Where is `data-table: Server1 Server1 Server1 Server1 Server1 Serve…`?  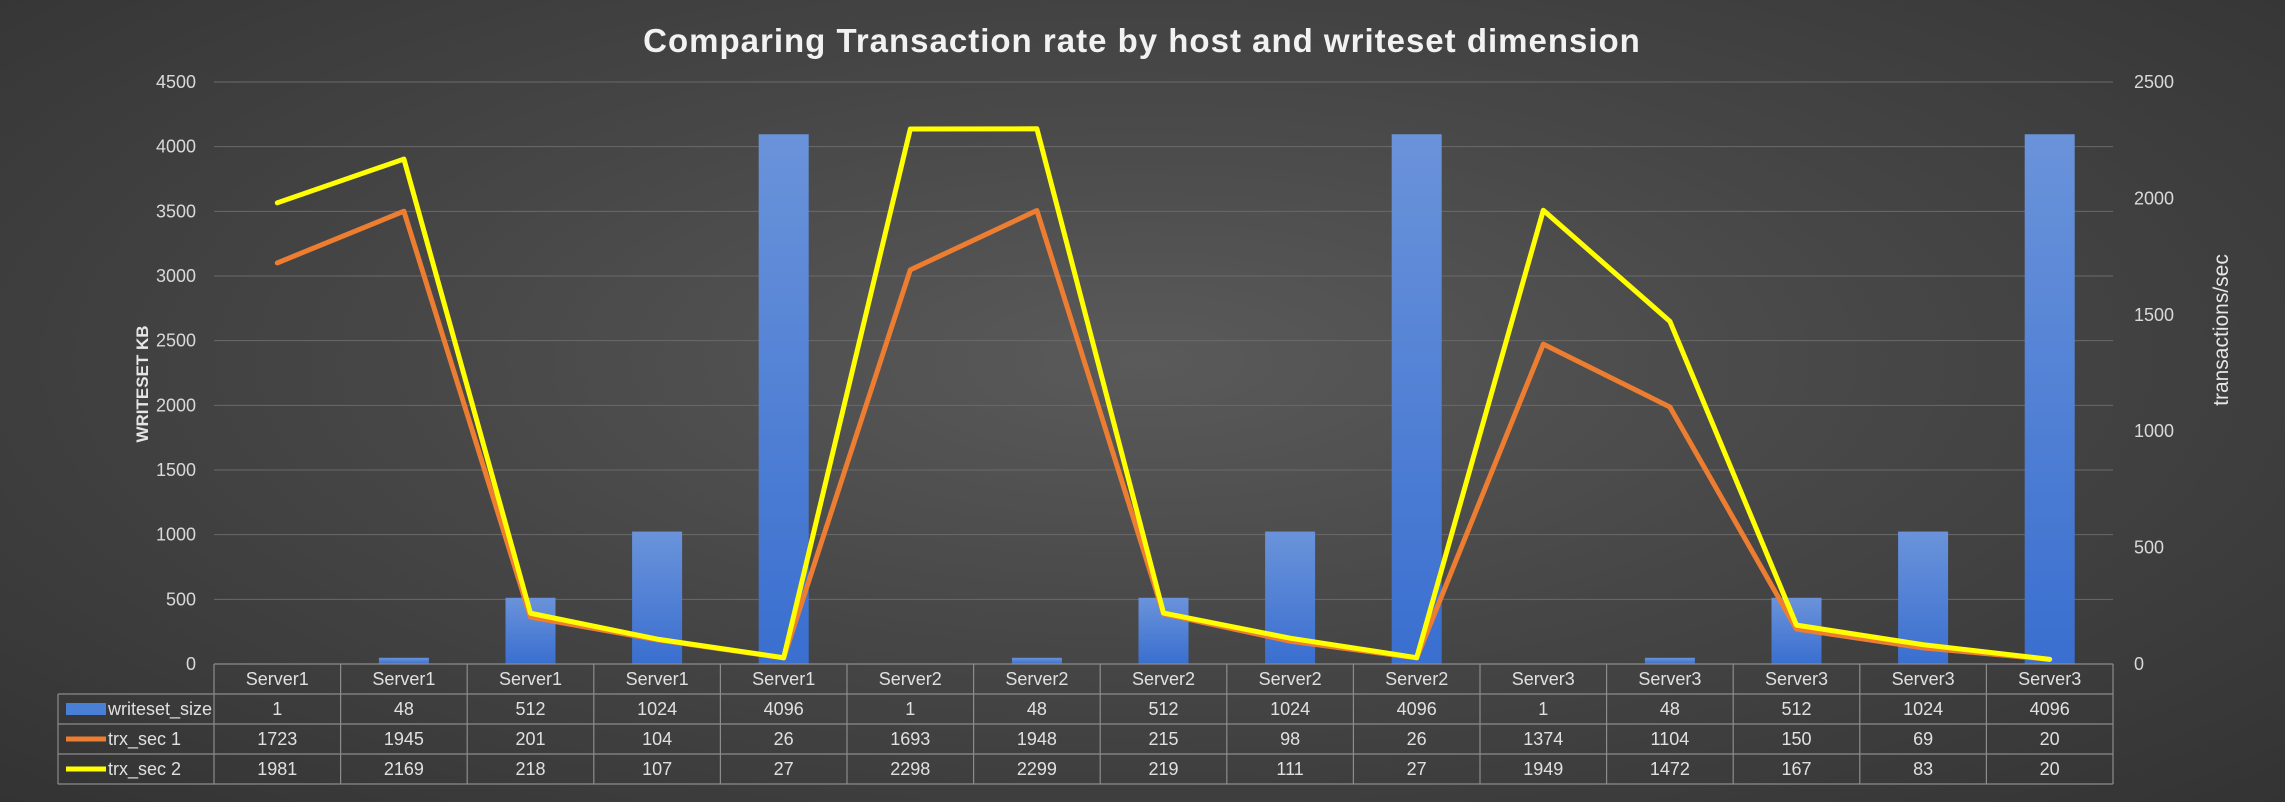 data-table: Server1 Server1 Server1 Server1 Server1 Serve… is located at coordinates (1085, 724).